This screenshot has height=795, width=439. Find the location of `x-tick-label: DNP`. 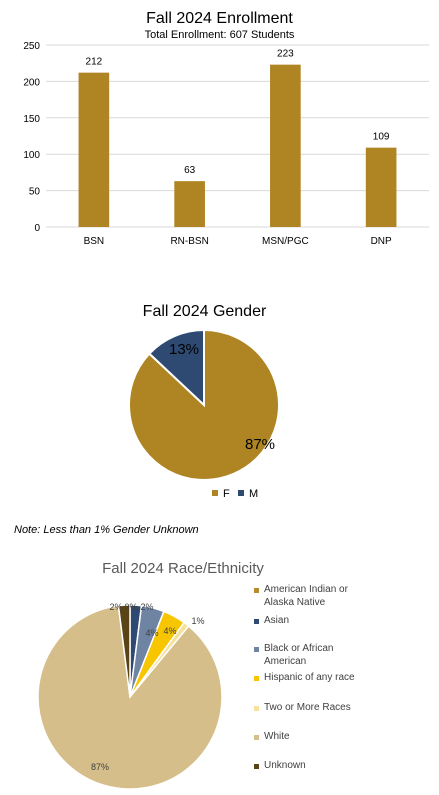

x-tick-label: DNP is located at coordinates (381, 241).